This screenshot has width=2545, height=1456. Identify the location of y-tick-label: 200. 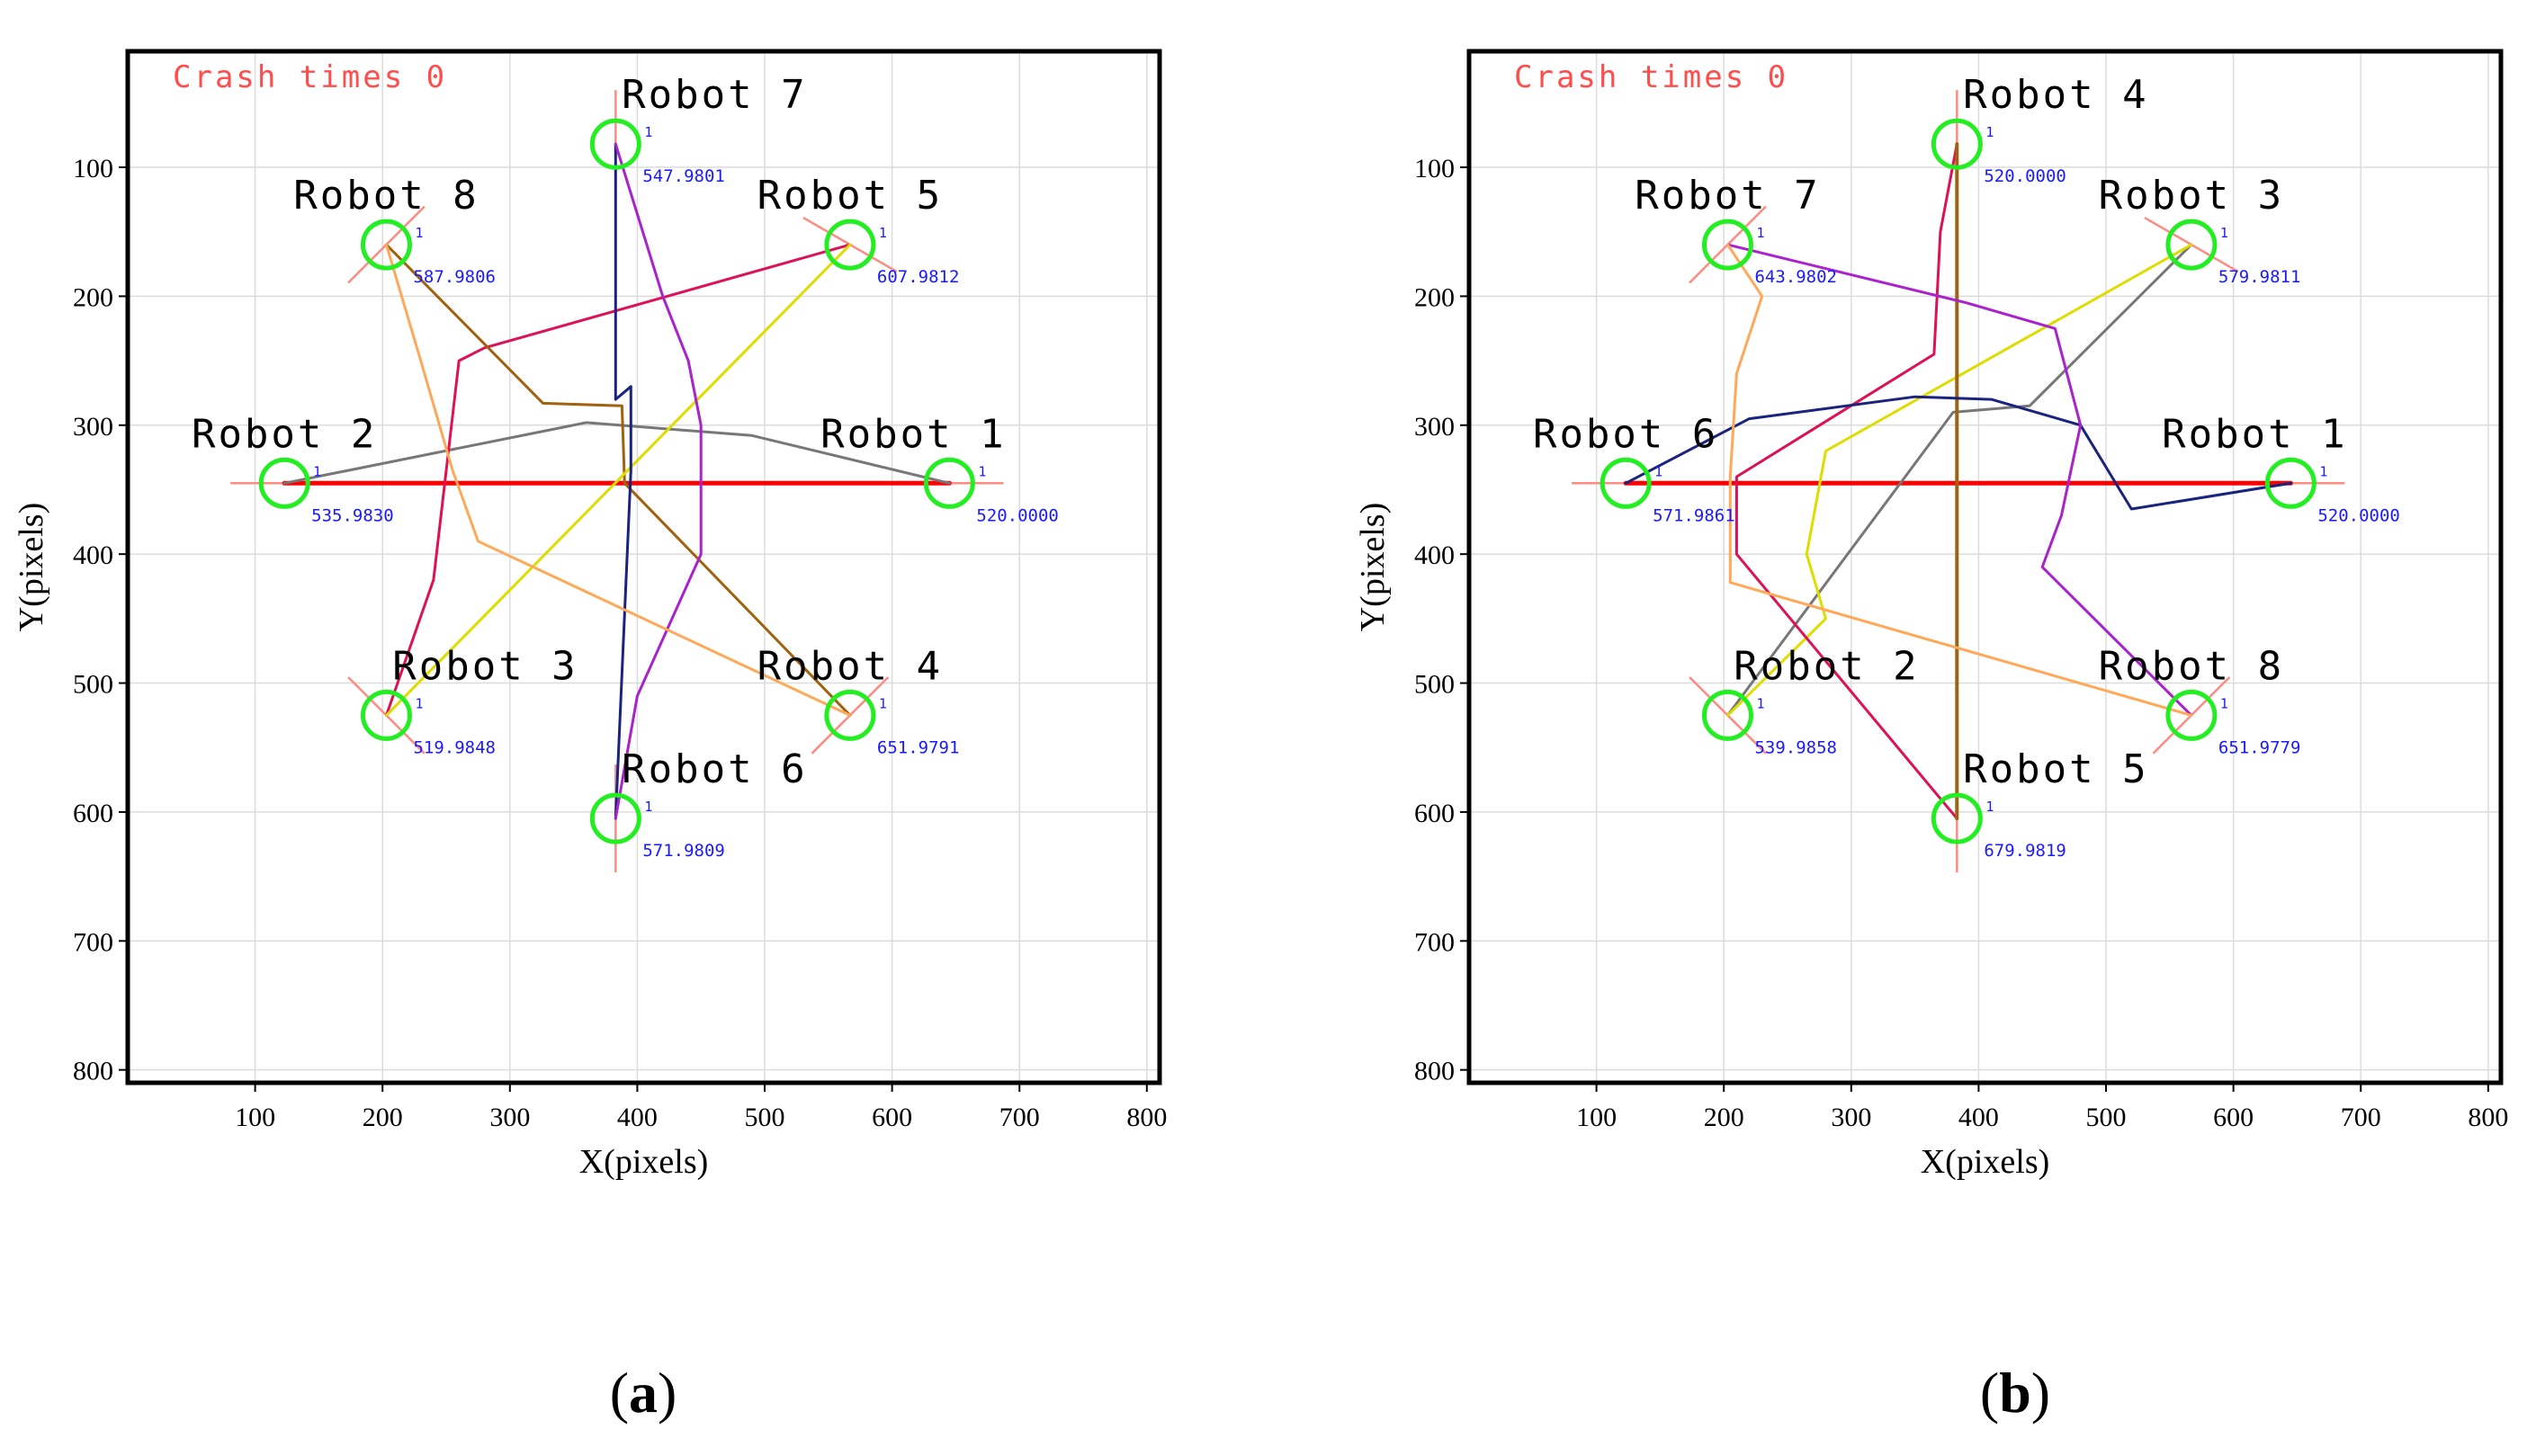
(1434, 297).